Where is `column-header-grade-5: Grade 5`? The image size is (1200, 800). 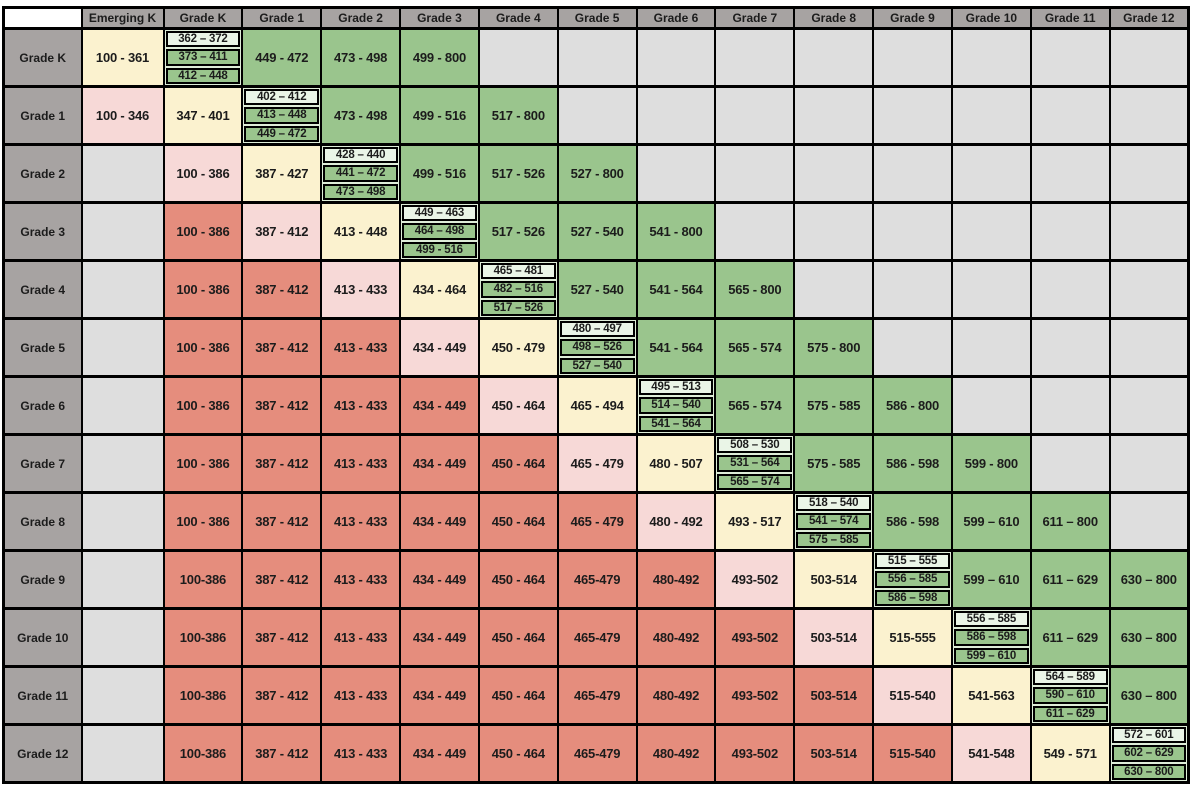 column-header-grade-5: Grade 5 is located at coordinates (597, 18).